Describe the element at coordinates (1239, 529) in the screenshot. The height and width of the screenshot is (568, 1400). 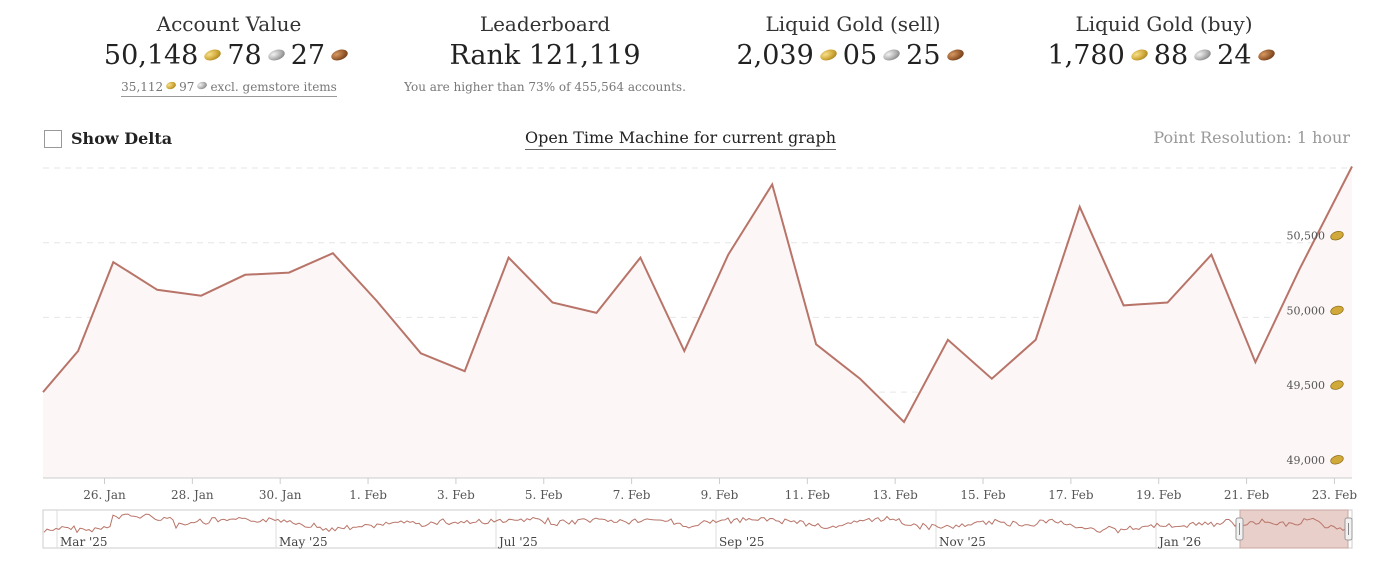
I see `navigator-left-handle` at that location.